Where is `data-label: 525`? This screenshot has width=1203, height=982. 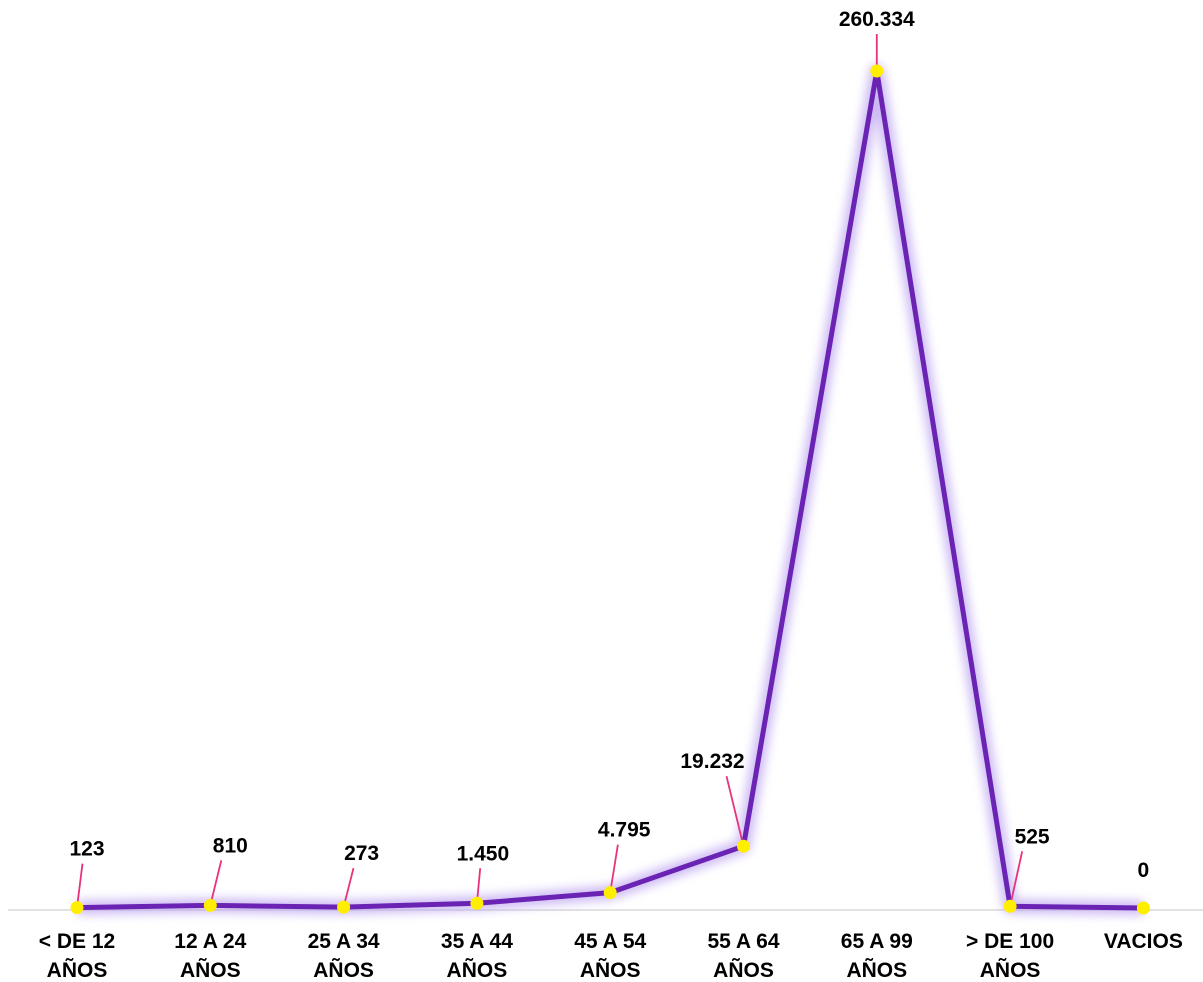
data-label: 525 is located at coordinates (1032, 836).